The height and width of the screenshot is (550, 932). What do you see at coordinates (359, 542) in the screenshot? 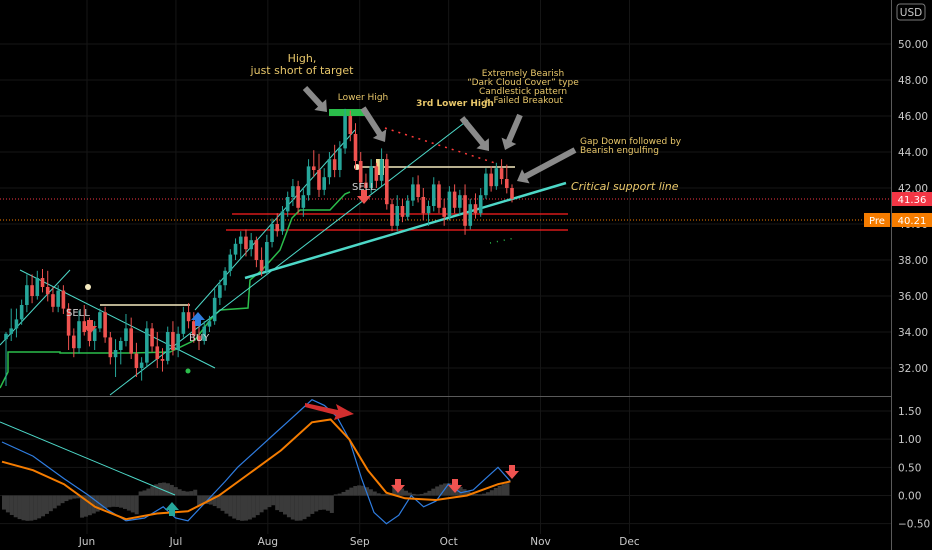
I see `time-axis: Jun Jul Aug Sep Oct Nov Dec` at bounding box center [359, 542].